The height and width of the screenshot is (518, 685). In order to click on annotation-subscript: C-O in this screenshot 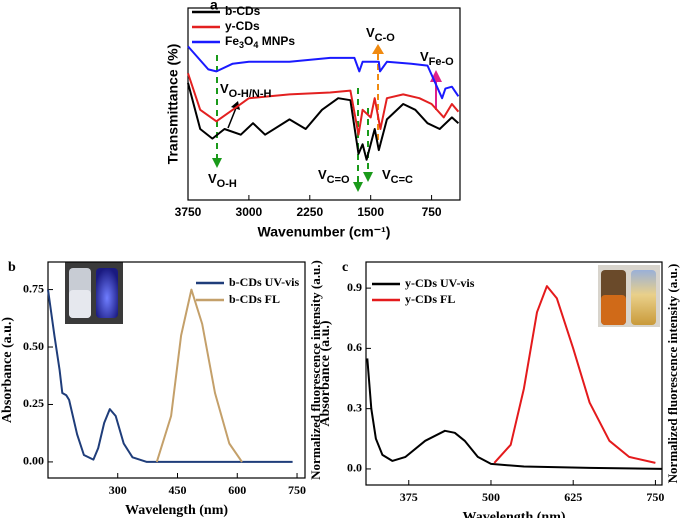, I will do `click(385, 38)`.